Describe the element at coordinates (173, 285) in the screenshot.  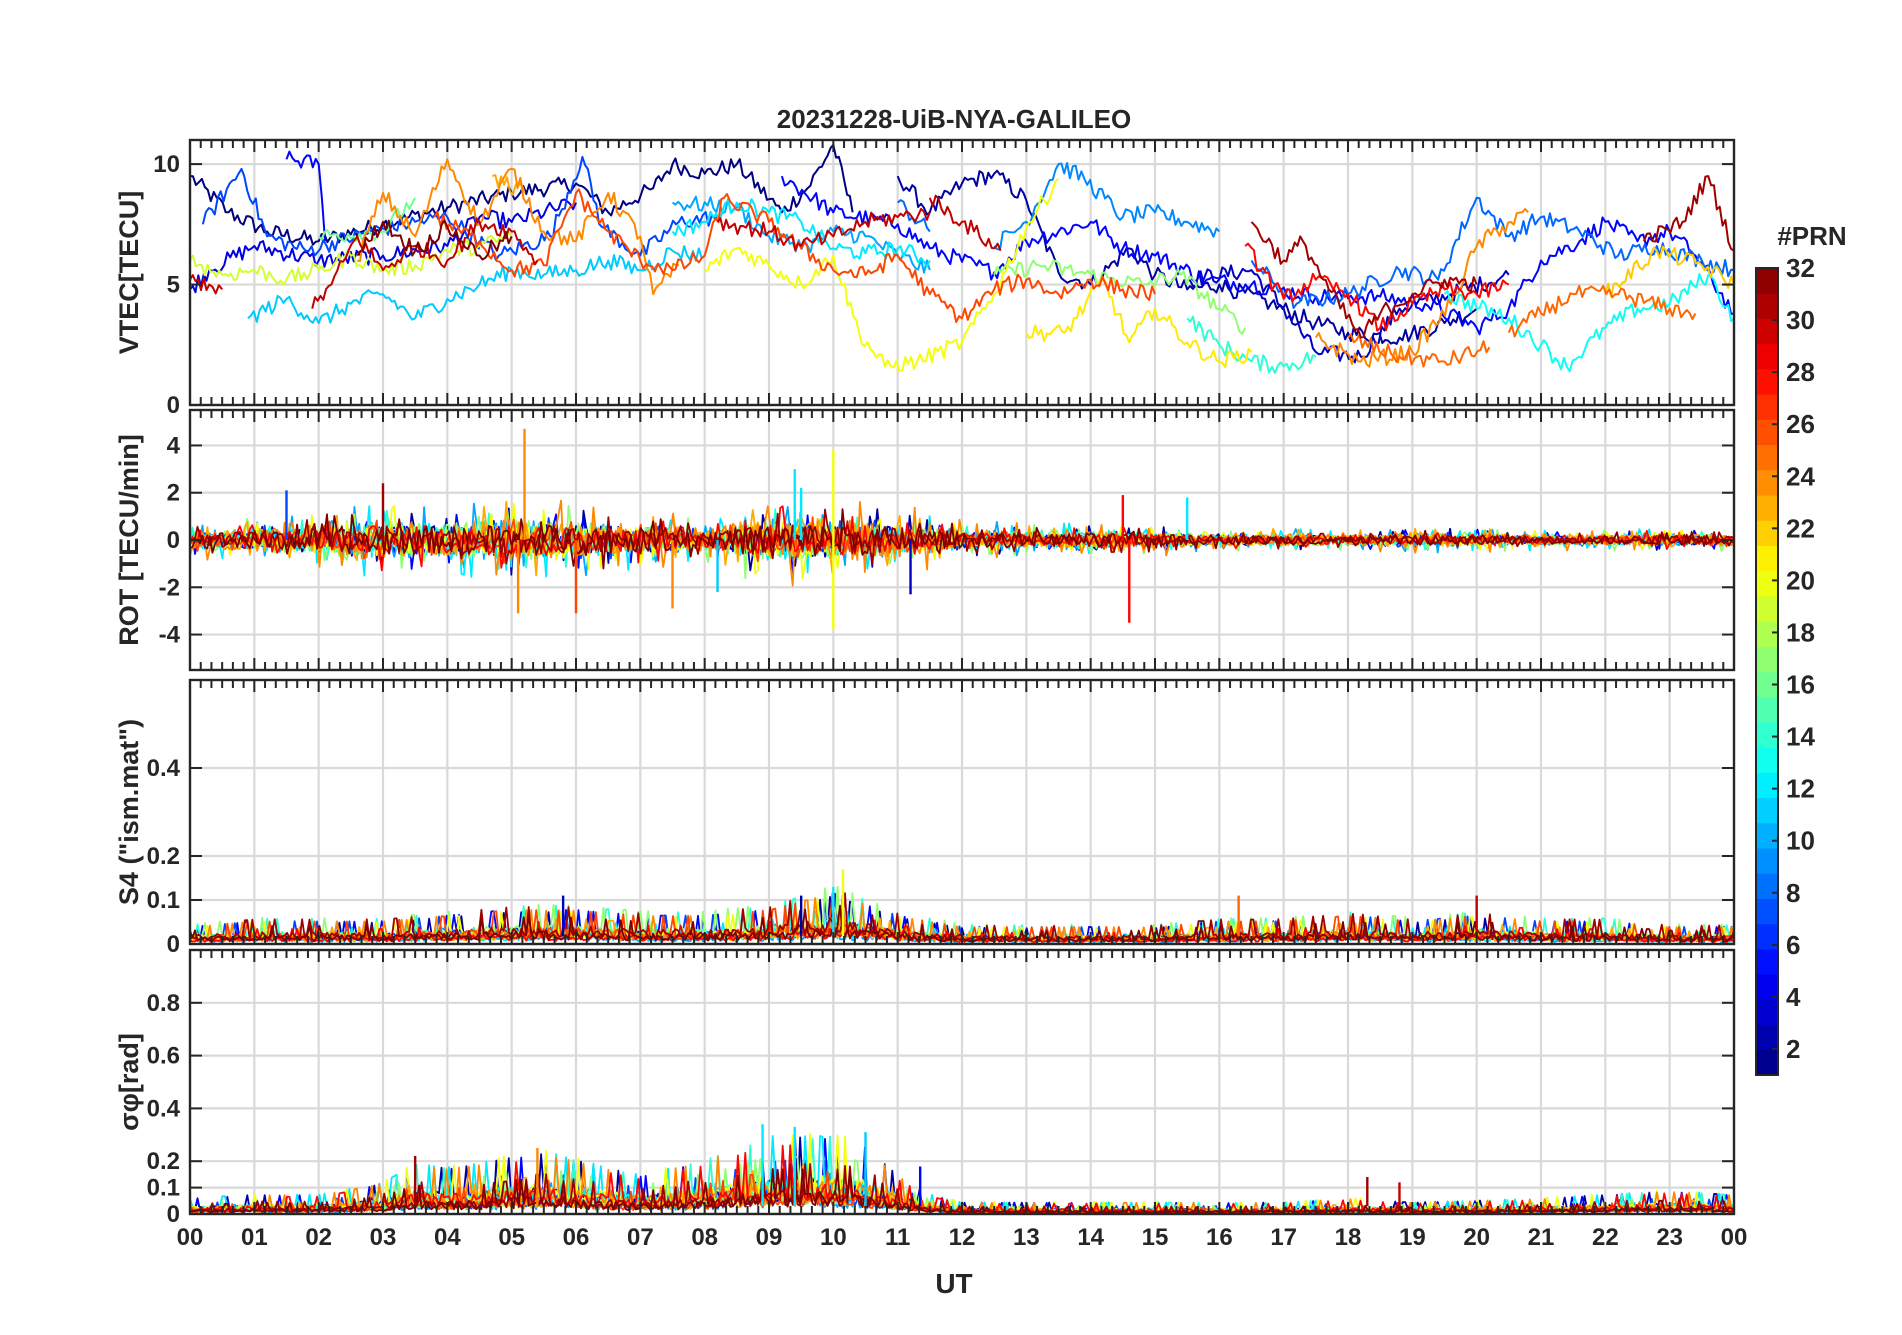
I see `y-tick-label: 5` at that location.